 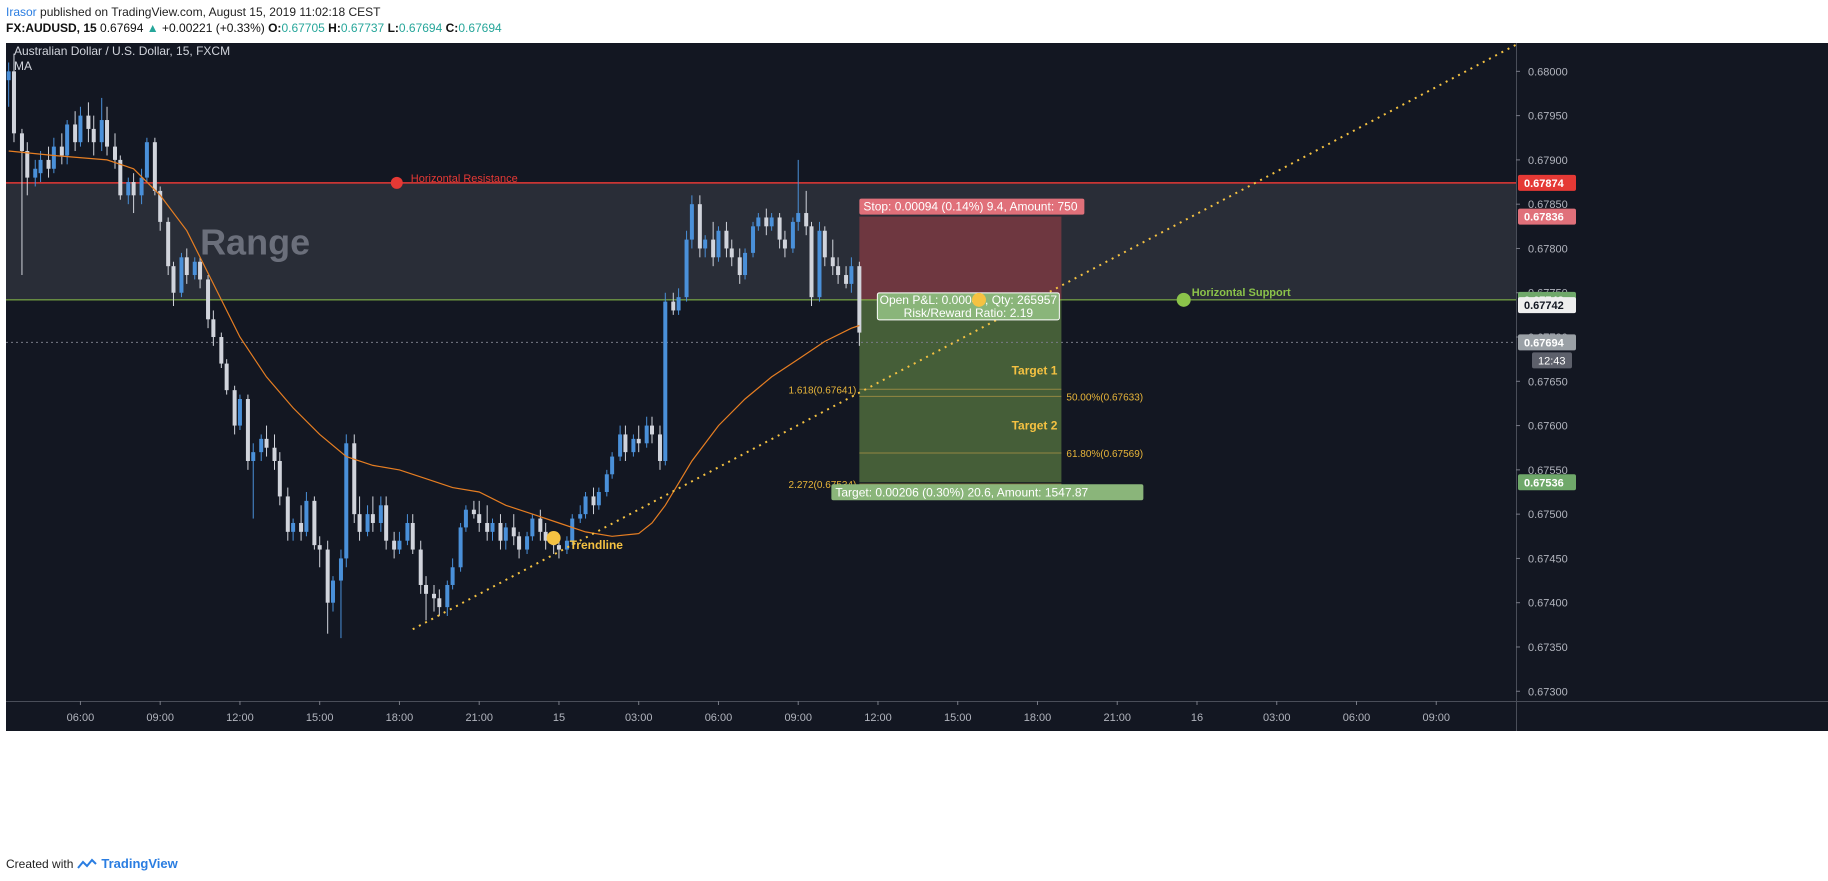 I want to click on x-tick-label: 21:00, so click(x=1117, y=718).